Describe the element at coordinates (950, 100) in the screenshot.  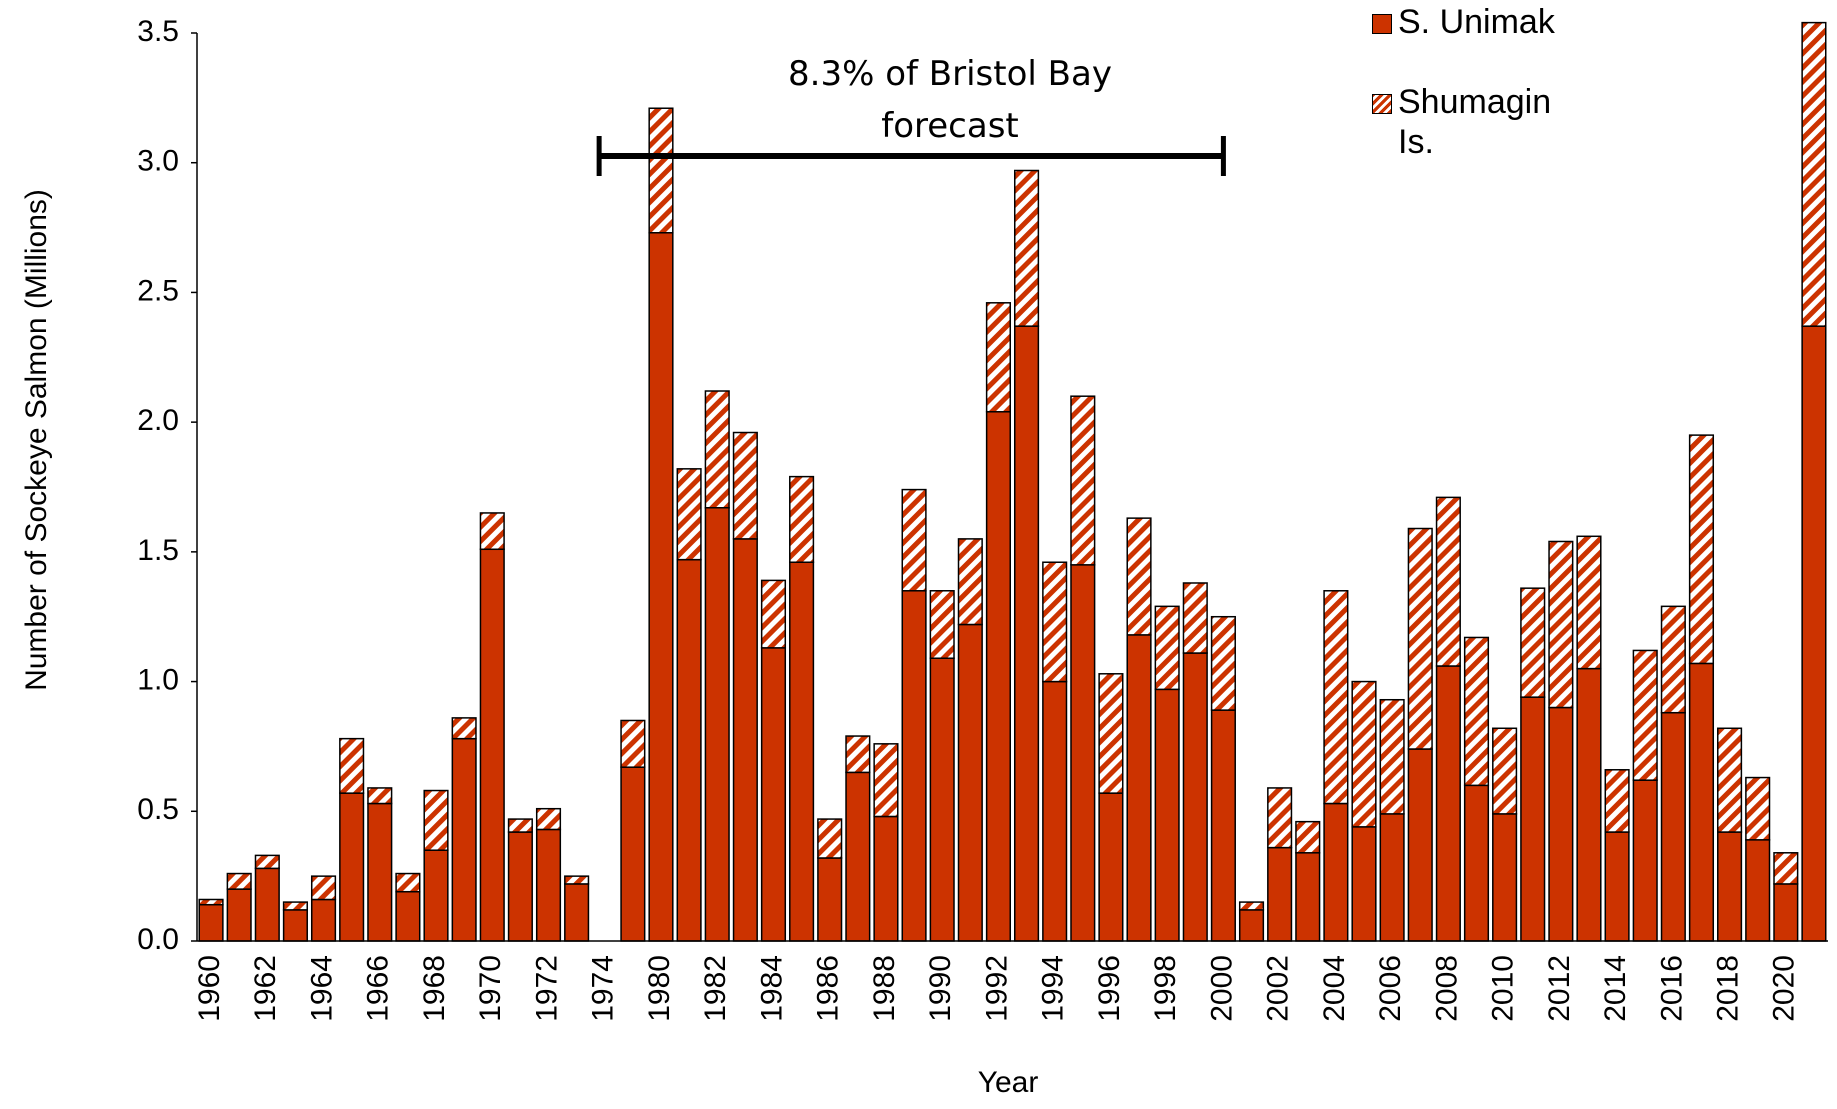
I see `annotation: 8.3% of Bristol Bay forecast` at that location.